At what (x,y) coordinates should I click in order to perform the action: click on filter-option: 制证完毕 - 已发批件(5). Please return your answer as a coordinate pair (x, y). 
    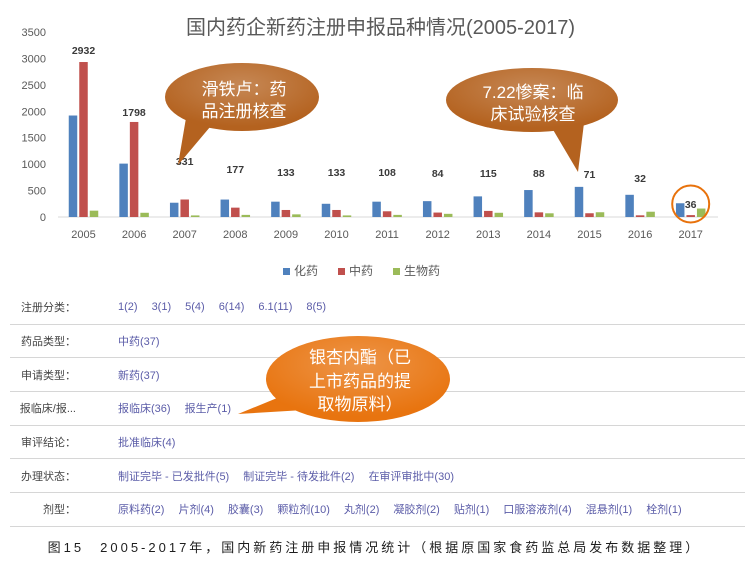
    Looking at the image, I should click on (174, 476).